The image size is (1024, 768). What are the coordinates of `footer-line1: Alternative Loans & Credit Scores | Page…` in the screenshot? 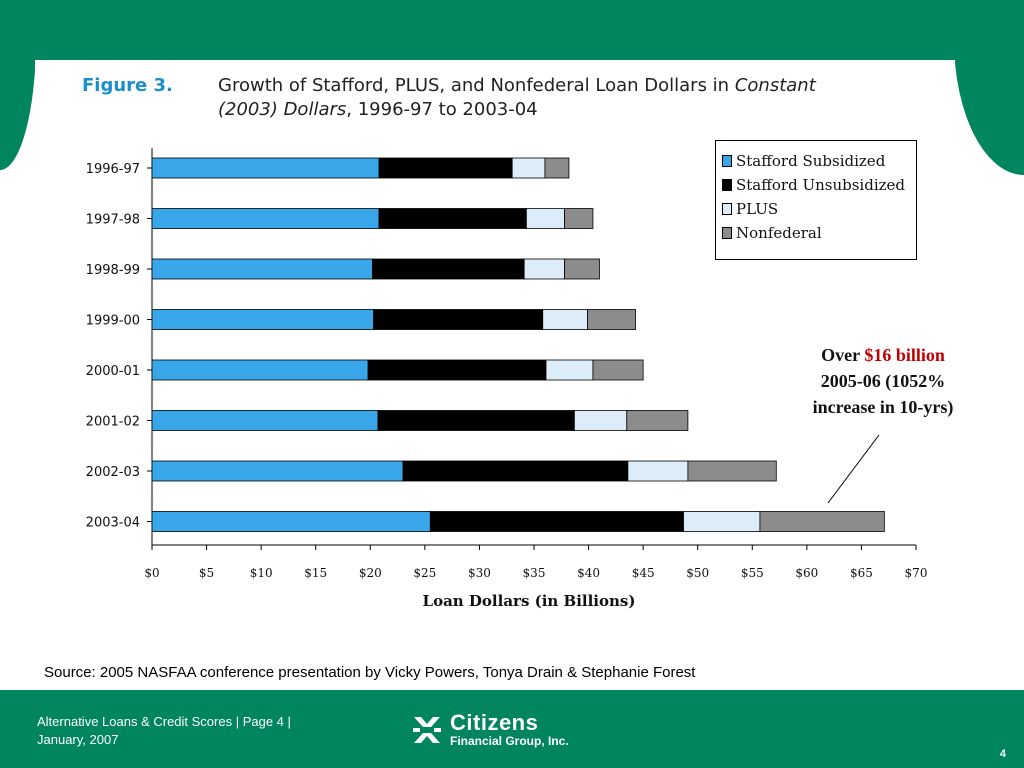 It's located at (164, 721).